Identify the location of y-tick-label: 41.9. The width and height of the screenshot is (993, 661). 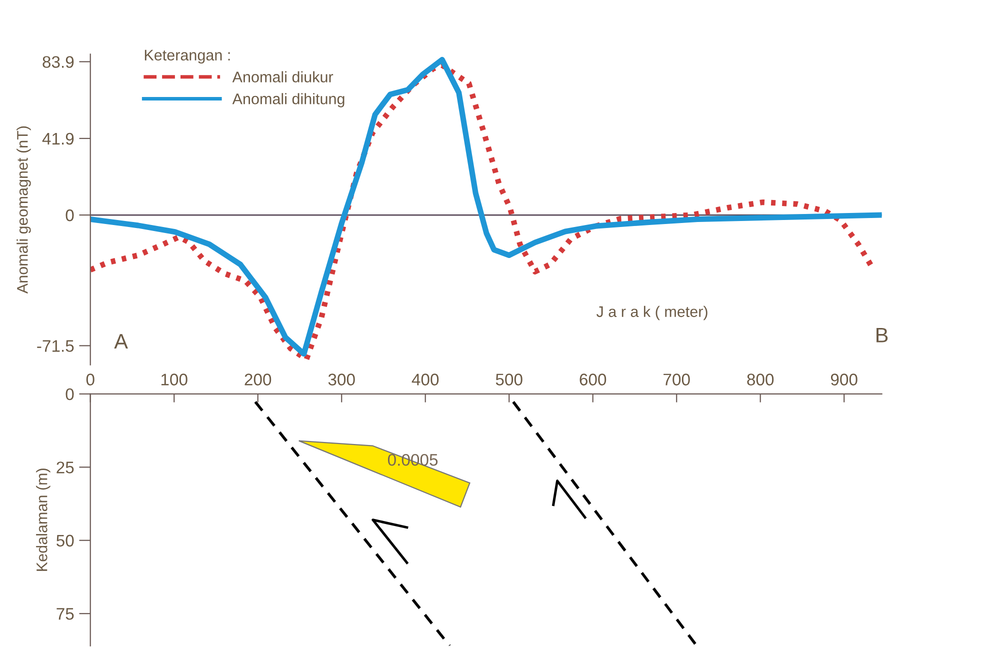
(58, 138).